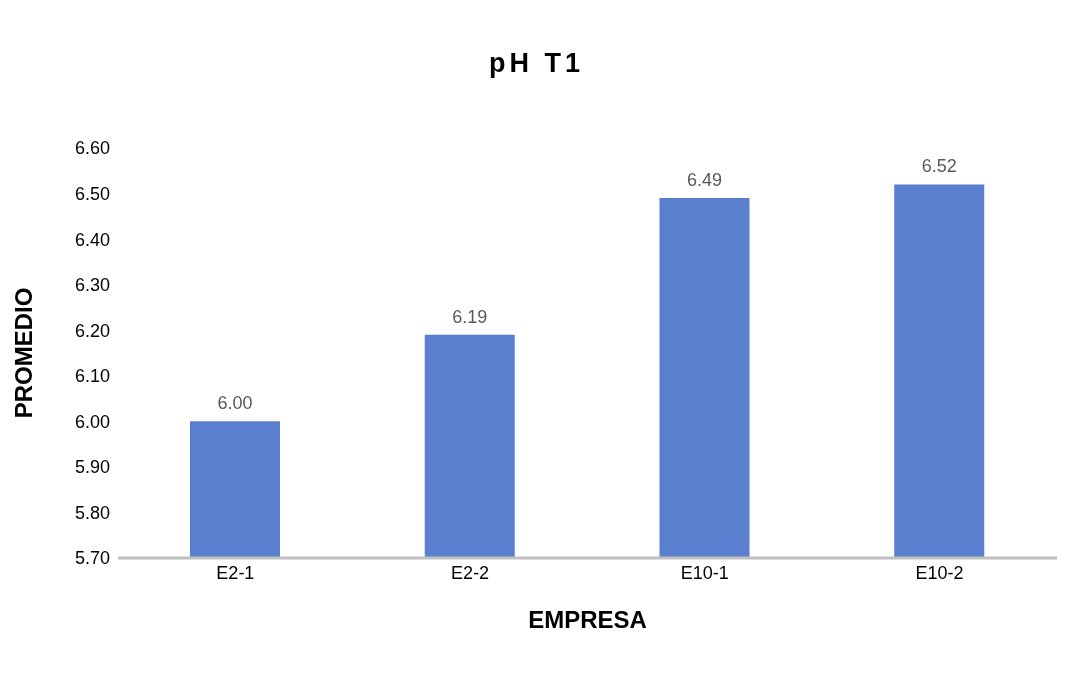  I want to click on y-tick-label: 5.70, so click(92, 558).